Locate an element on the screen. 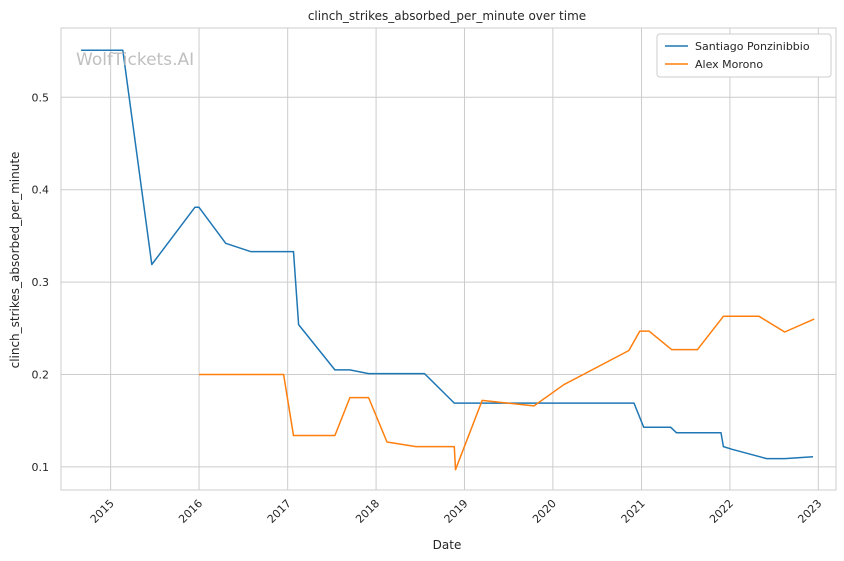  y-tick-labels: 0.1 0.2 0.3 0.4 0.5 is located at coordinates (41, 282).